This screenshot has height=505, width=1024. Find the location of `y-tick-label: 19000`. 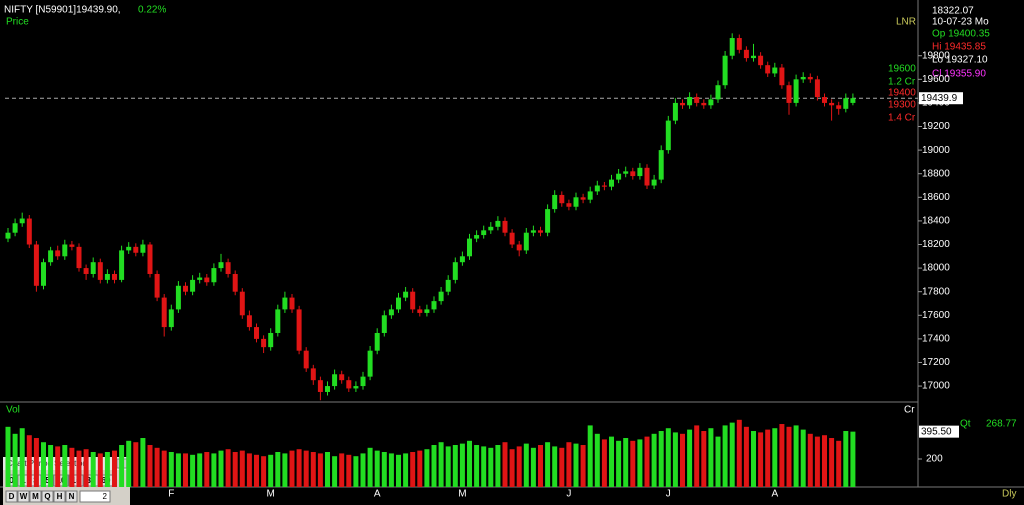

y-tick-label: 19000 is located at coordinates (936, 150).